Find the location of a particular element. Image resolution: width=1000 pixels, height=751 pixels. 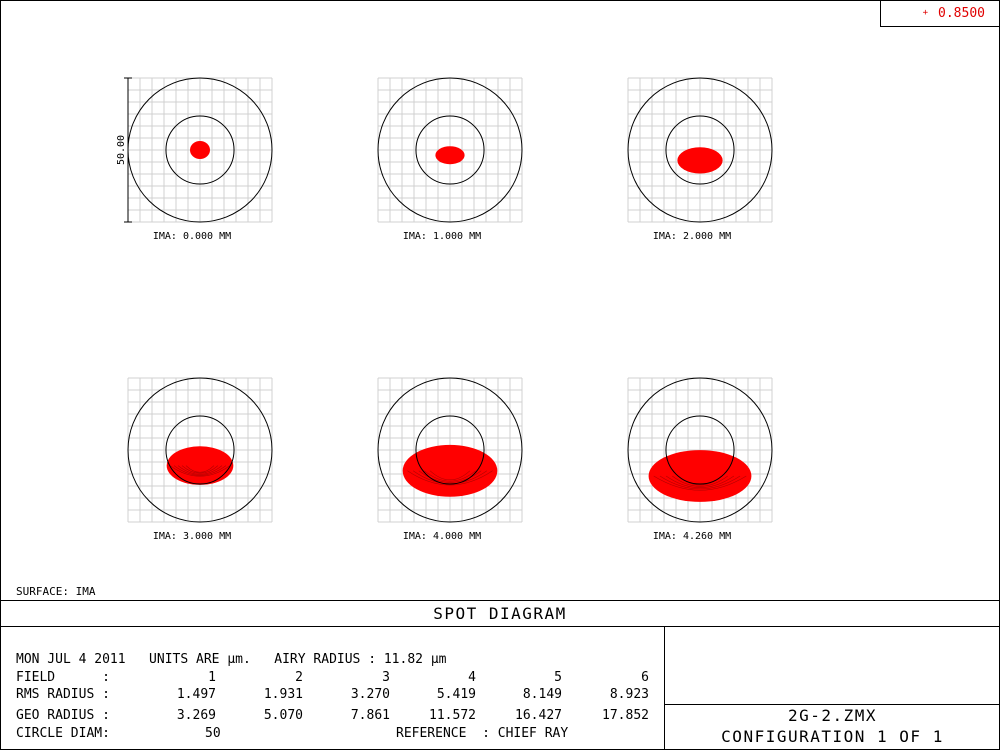

chart-title: SPOT DIAGRAM is located at coordinates (500, 613).